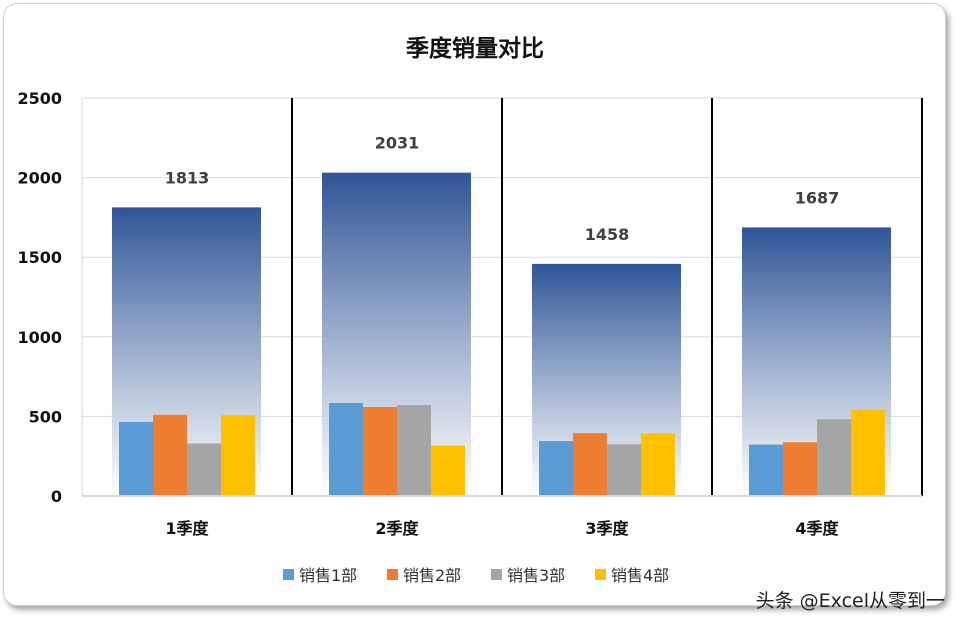  I want to click on total-label: 1687, so click(817, 197).